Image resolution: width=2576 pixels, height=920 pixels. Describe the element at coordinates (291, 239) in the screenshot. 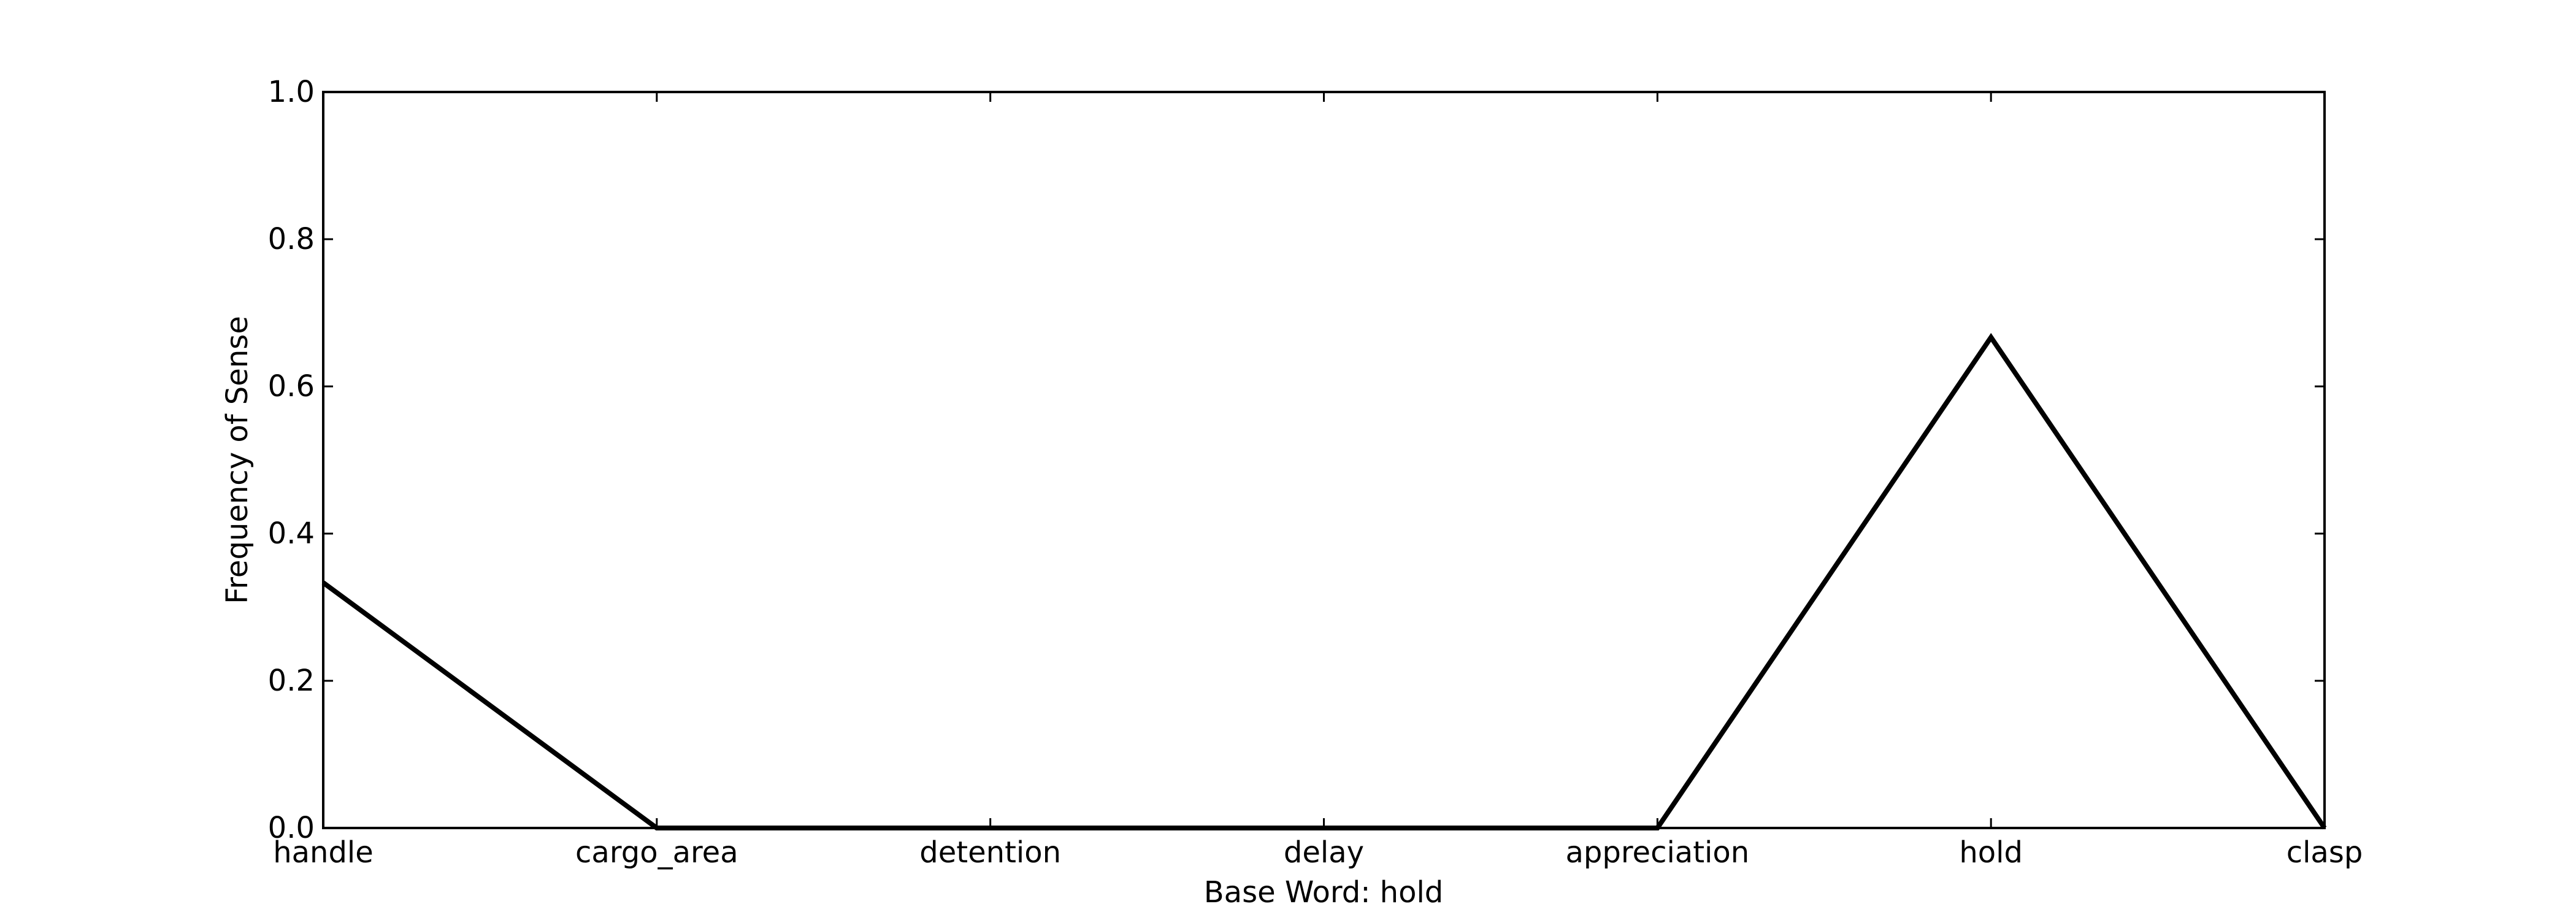

I see `y-tick-label: 0.8` at that location.